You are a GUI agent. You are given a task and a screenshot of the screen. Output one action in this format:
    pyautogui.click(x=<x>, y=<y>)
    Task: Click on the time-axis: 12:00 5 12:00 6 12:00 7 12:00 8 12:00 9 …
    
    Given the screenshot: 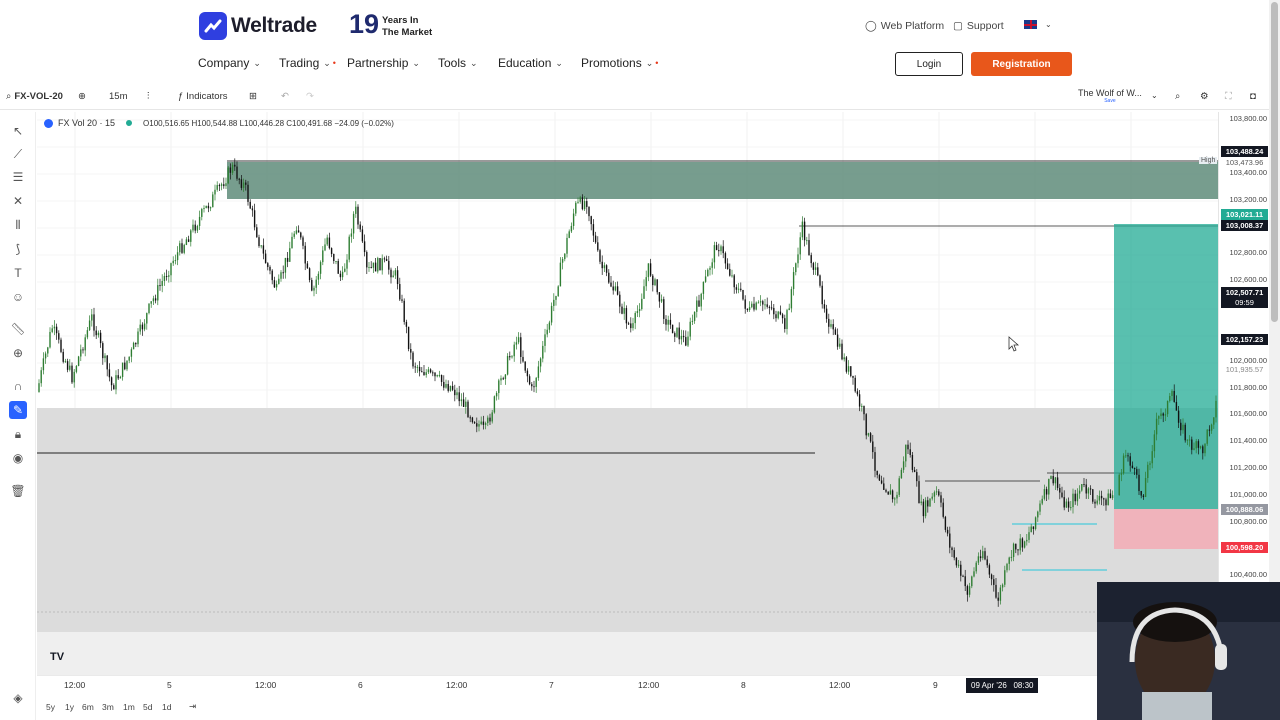 What is the action you would take?
    pyautogui.click(x=567, y=685)
    